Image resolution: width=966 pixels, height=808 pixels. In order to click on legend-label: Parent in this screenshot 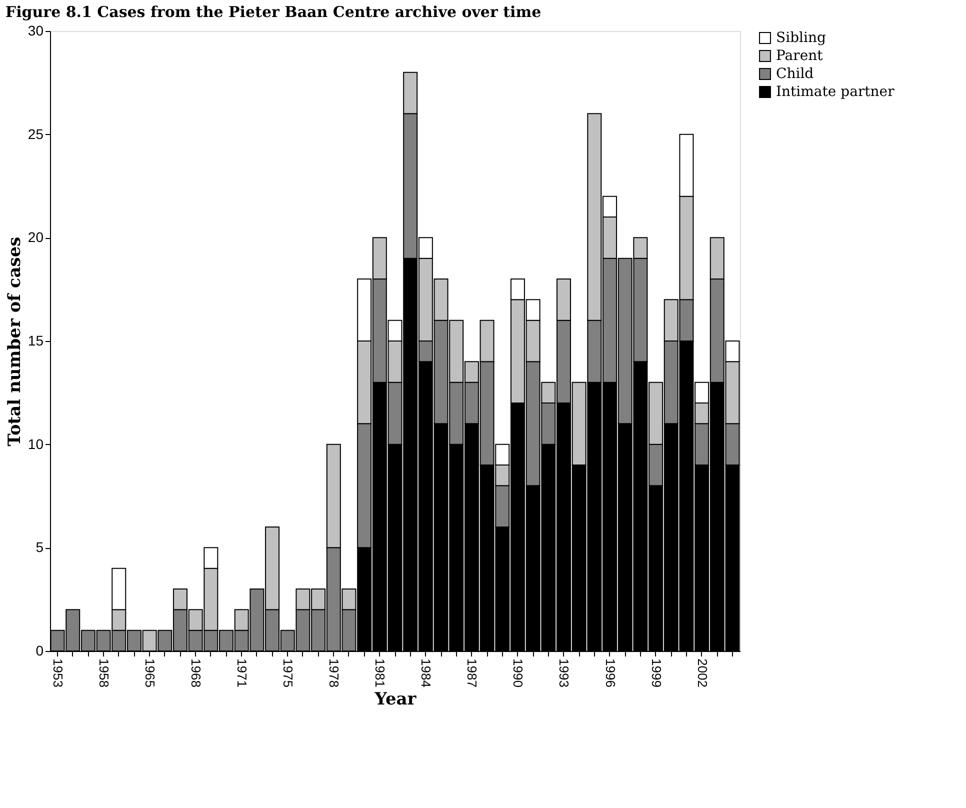, I will do `click(800, 56)`.